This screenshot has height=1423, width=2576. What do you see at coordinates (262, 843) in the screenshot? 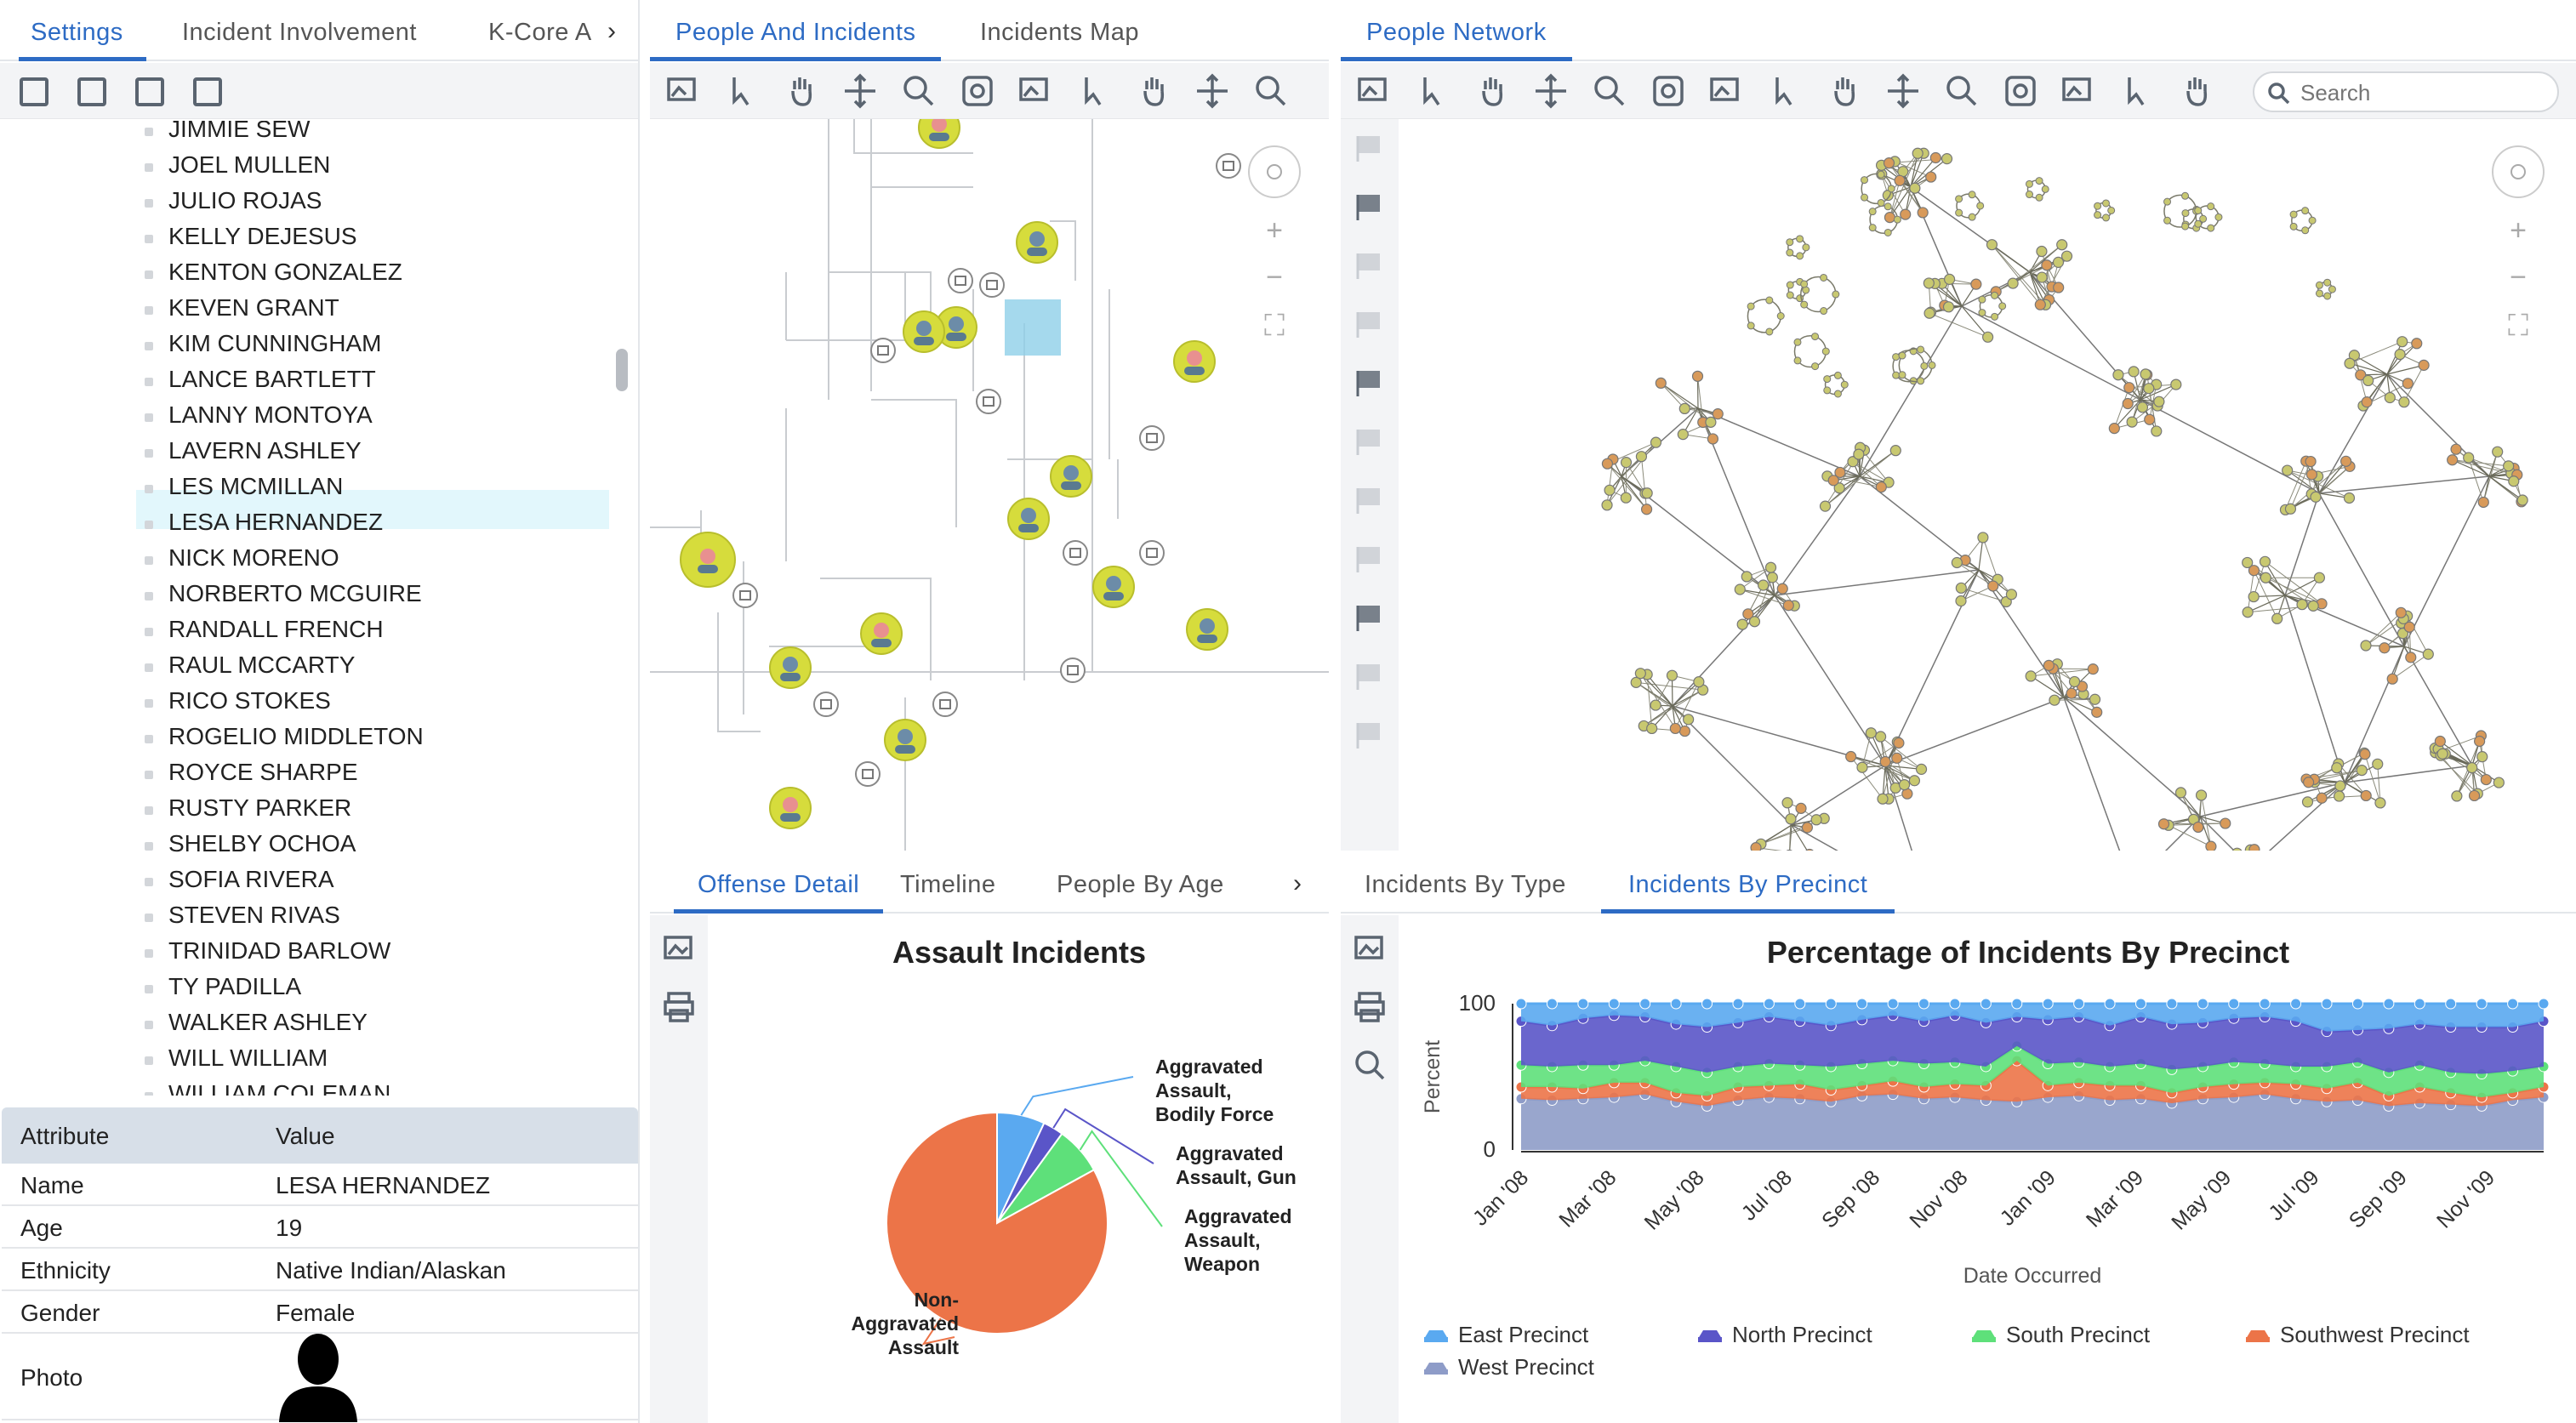
I see `list-item: SHELBY OCHOA` at bounding box center [262, 843].